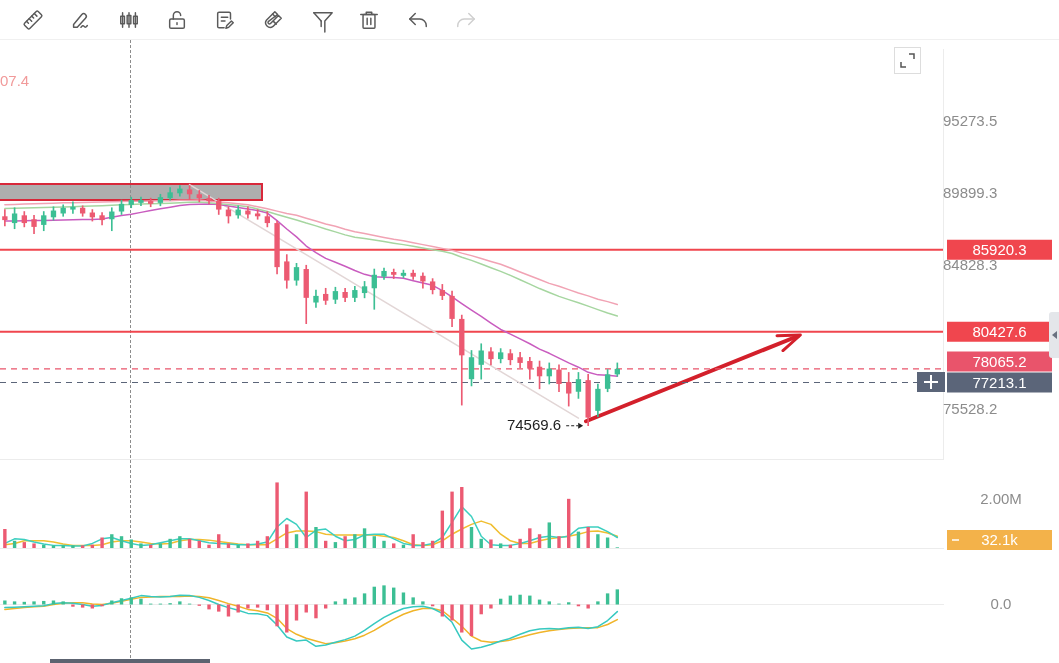 The height and width of the screenshot is (663, 1059). I want to click on text: 2.00M, so click(1001, 499).